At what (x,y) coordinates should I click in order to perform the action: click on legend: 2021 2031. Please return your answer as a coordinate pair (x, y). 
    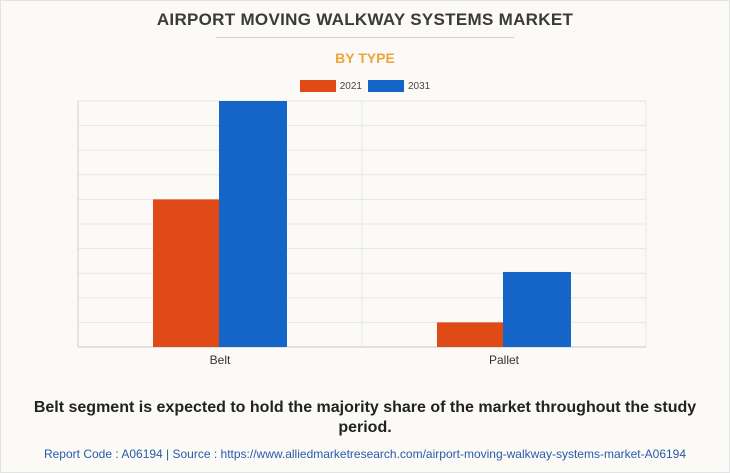
    Looking at the image, I should click on (365, 86).